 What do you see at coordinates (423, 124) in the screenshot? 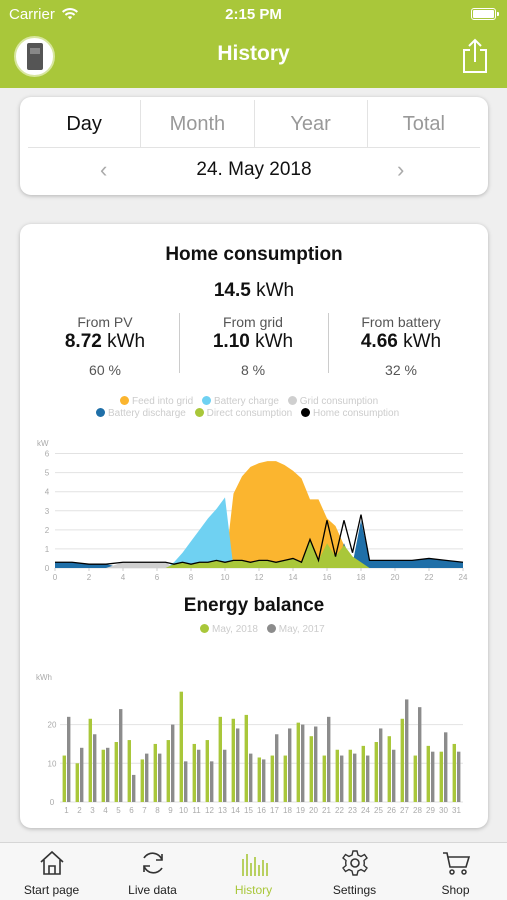
I see `tab-total: Total` at bounding box center [423, 124].